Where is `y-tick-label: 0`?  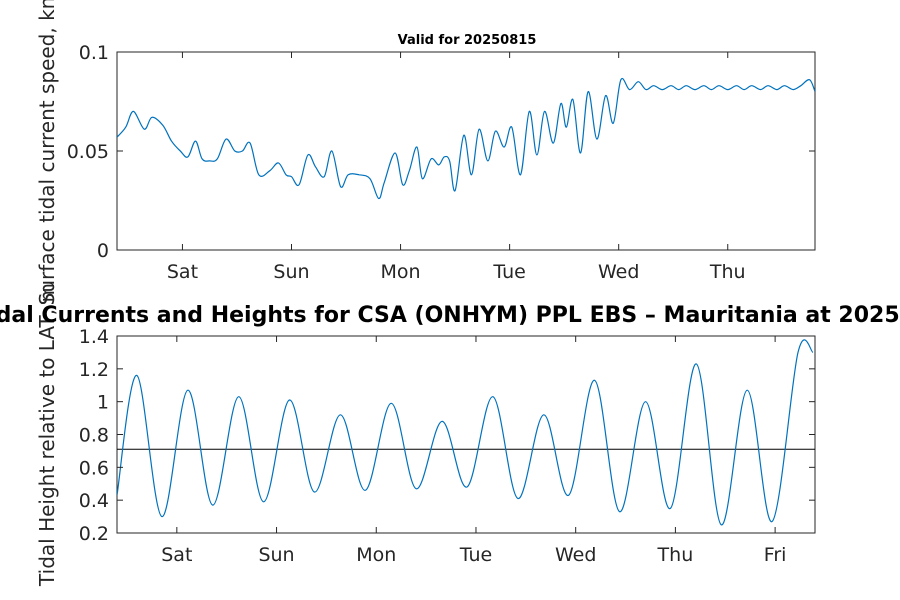
y-tick-label: 0 is located at coordinates (103, 251).